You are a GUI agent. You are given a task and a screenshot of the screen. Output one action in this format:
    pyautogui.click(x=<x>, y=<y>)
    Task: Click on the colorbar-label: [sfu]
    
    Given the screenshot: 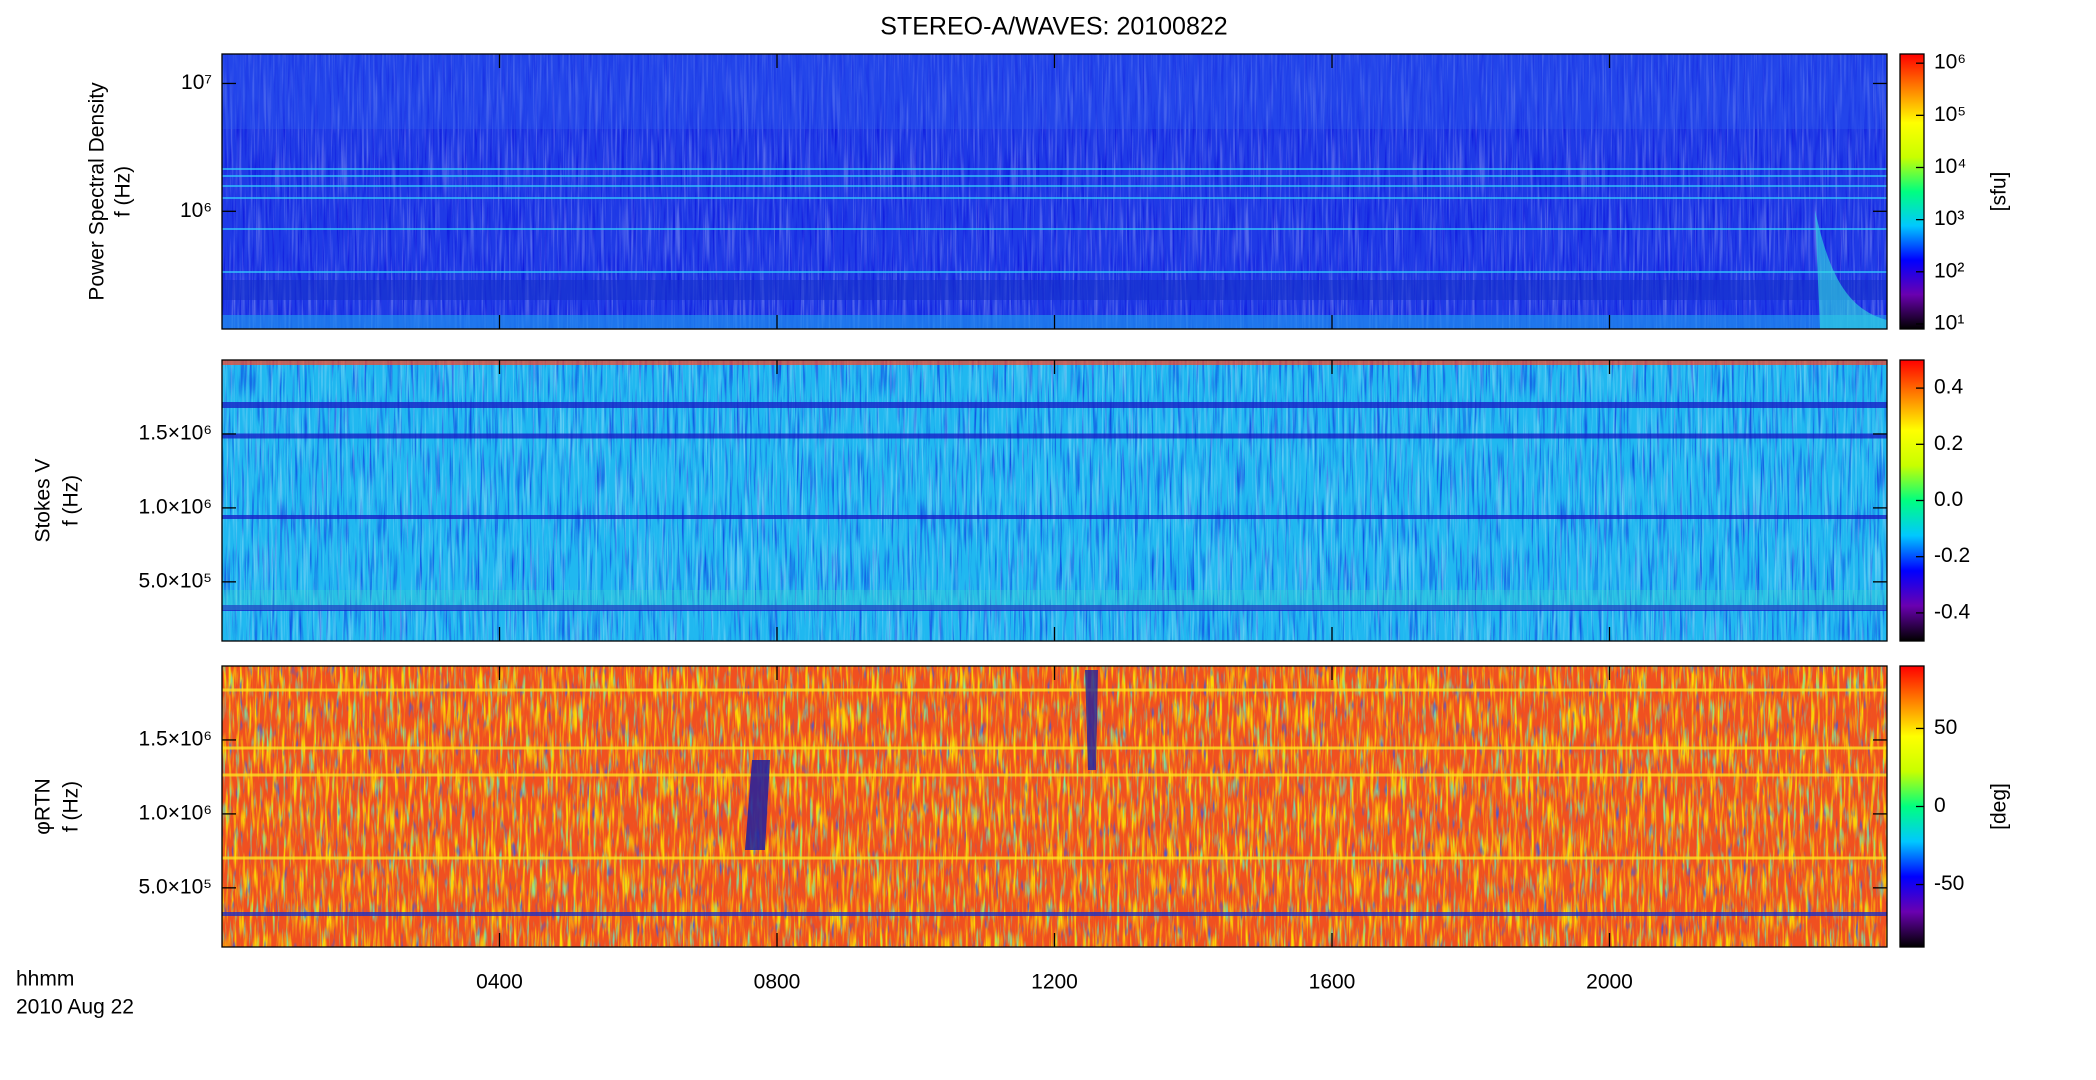 What is the action you would take?
    pyautogui.click(x=1999, y=192)
    